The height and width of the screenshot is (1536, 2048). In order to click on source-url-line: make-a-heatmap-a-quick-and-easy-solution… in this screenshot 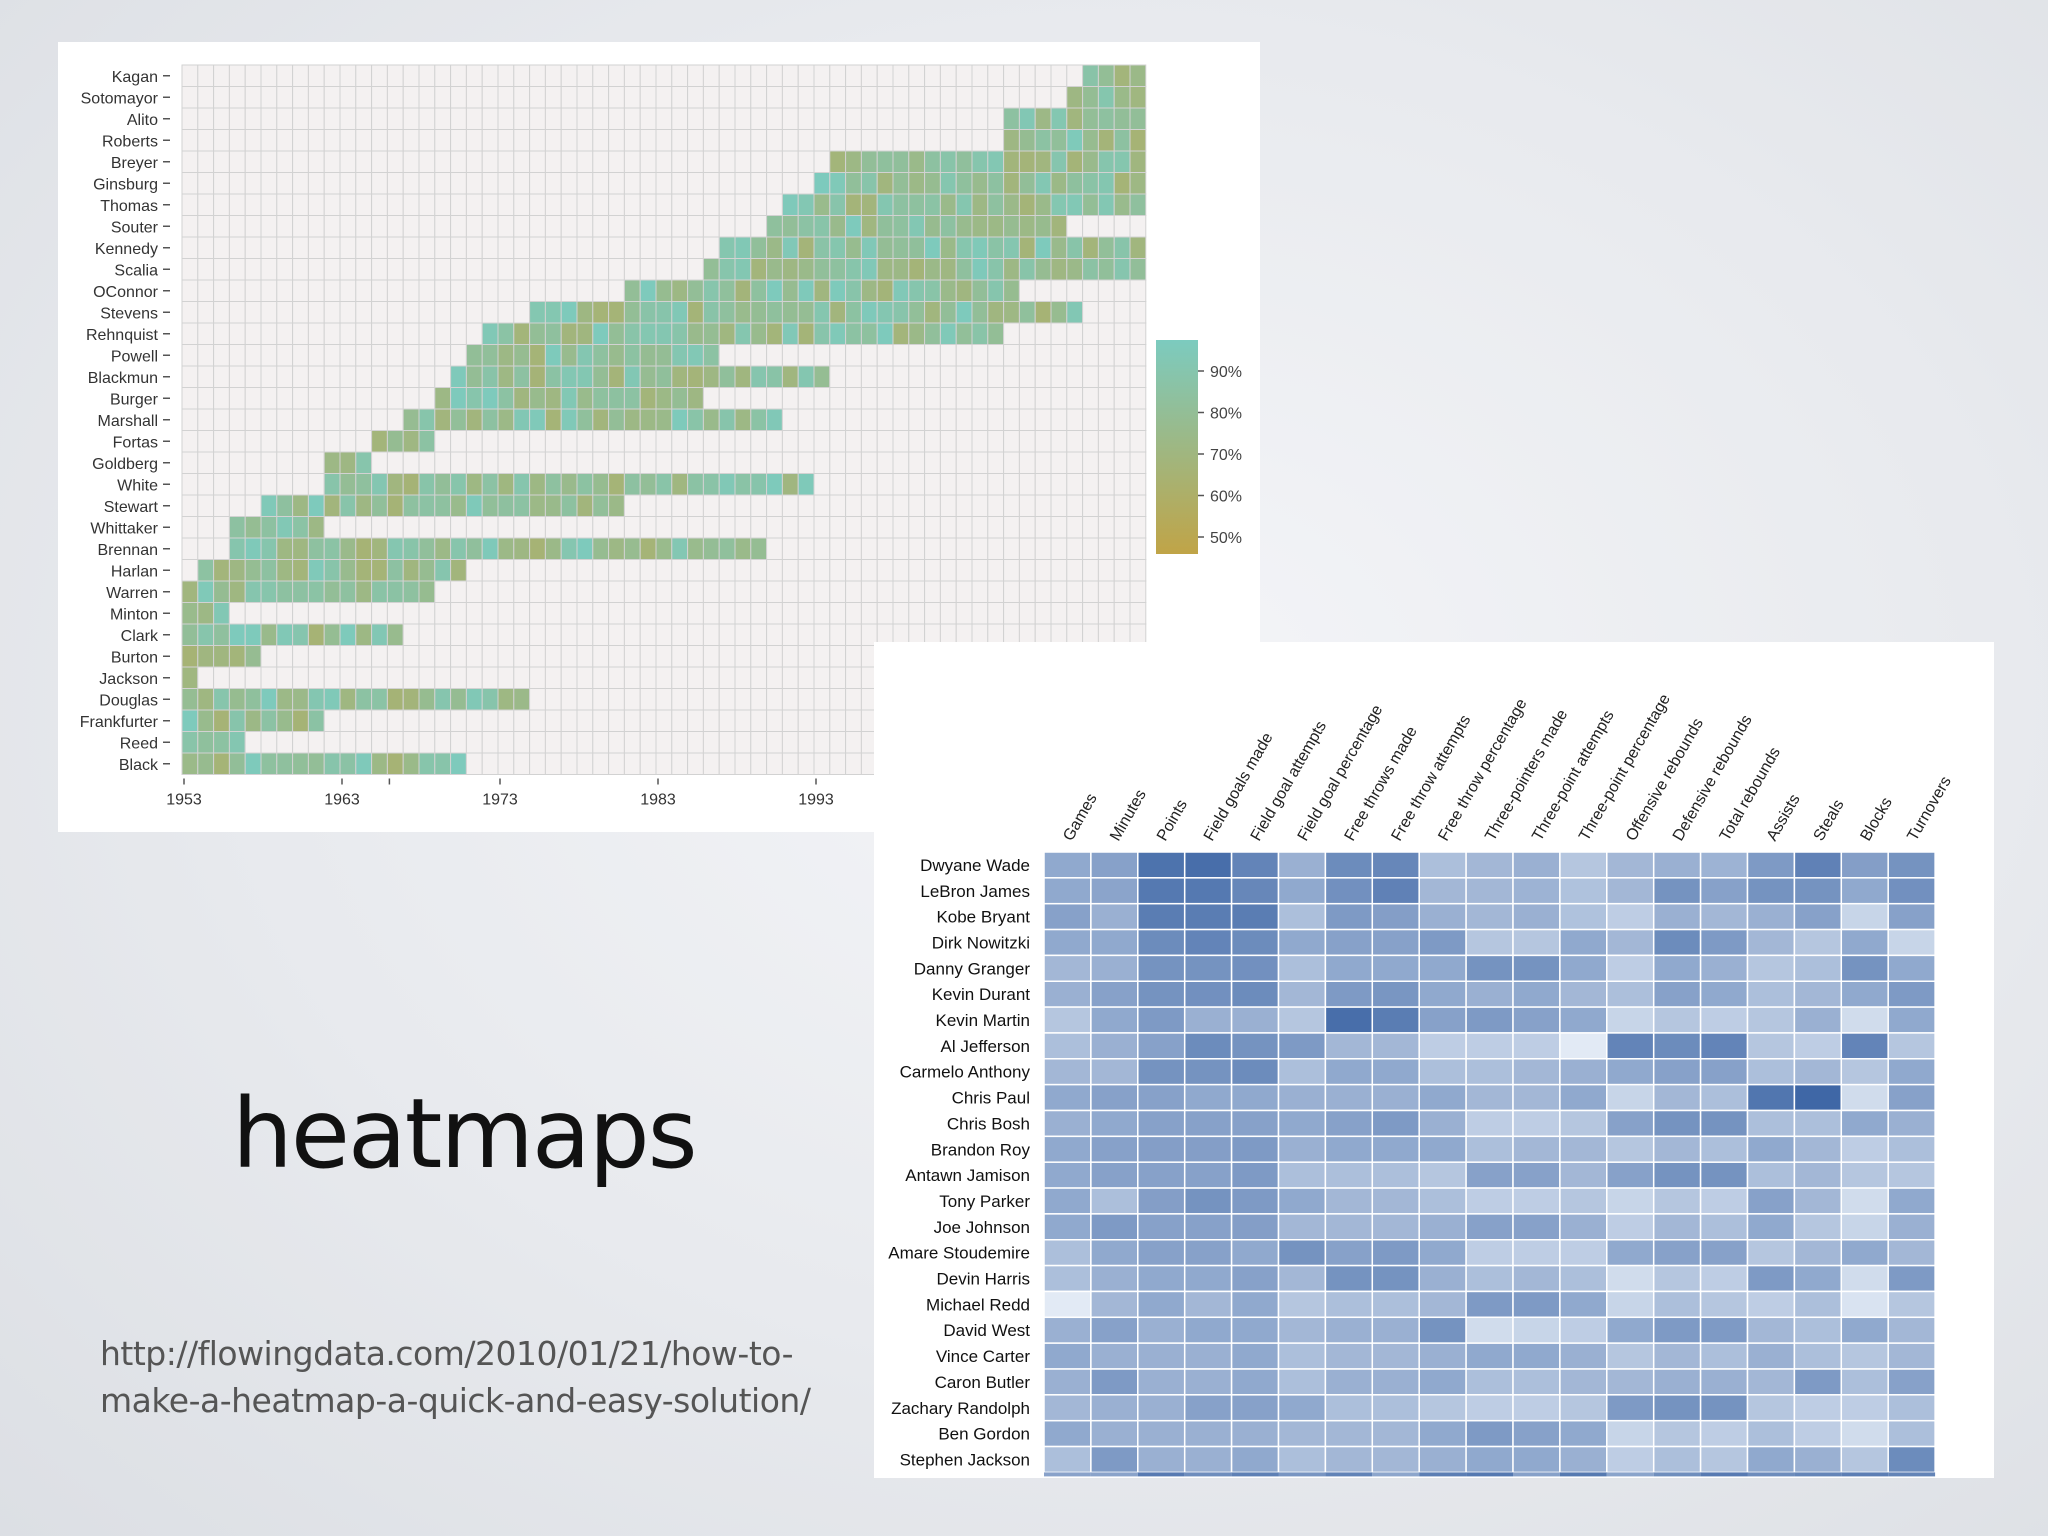, I will do `click(455, 1400)`.